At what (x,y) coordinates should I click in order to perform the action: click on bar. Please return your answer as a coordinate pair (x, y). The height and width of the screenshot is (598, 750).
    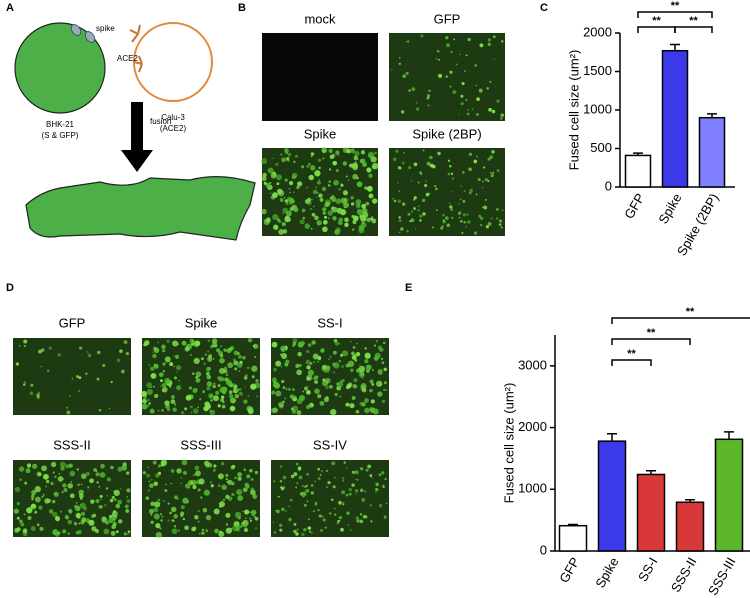
    Looking at the image, I should click on (729, 495).